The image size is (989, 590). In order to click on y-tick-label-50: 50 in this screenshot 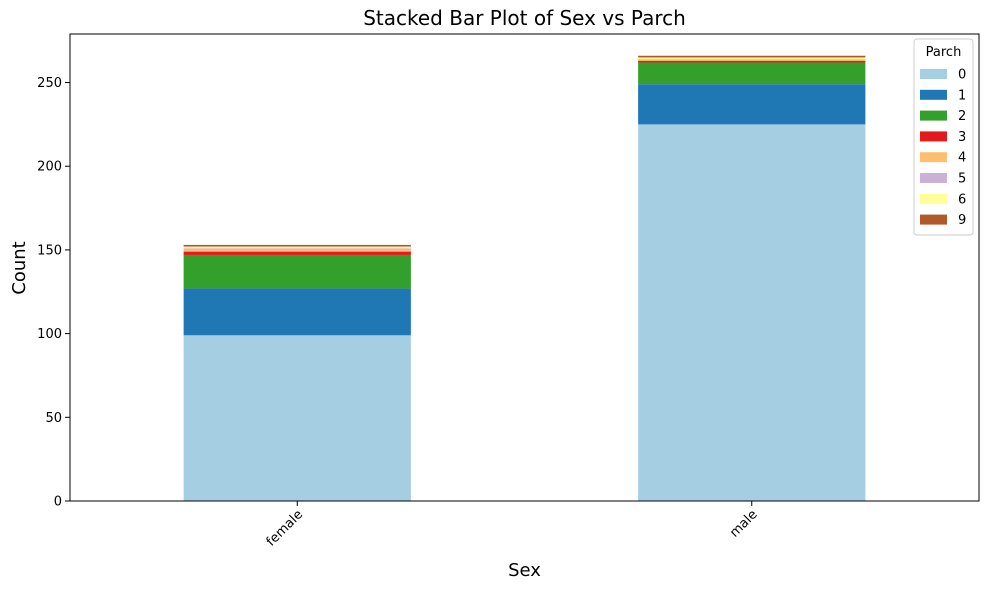, I will do `click(53, 418)`.